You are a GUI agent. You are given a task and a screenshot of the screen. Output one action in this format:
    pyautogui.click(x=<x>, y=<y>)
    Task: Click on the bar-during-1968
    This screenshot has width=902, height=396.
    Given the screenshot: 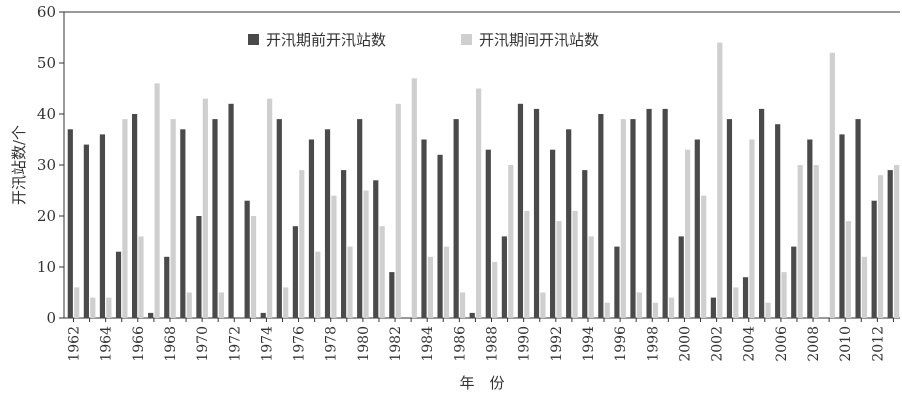 What is the action you would take?
    pyautogui.click(x=173, y=218)
    